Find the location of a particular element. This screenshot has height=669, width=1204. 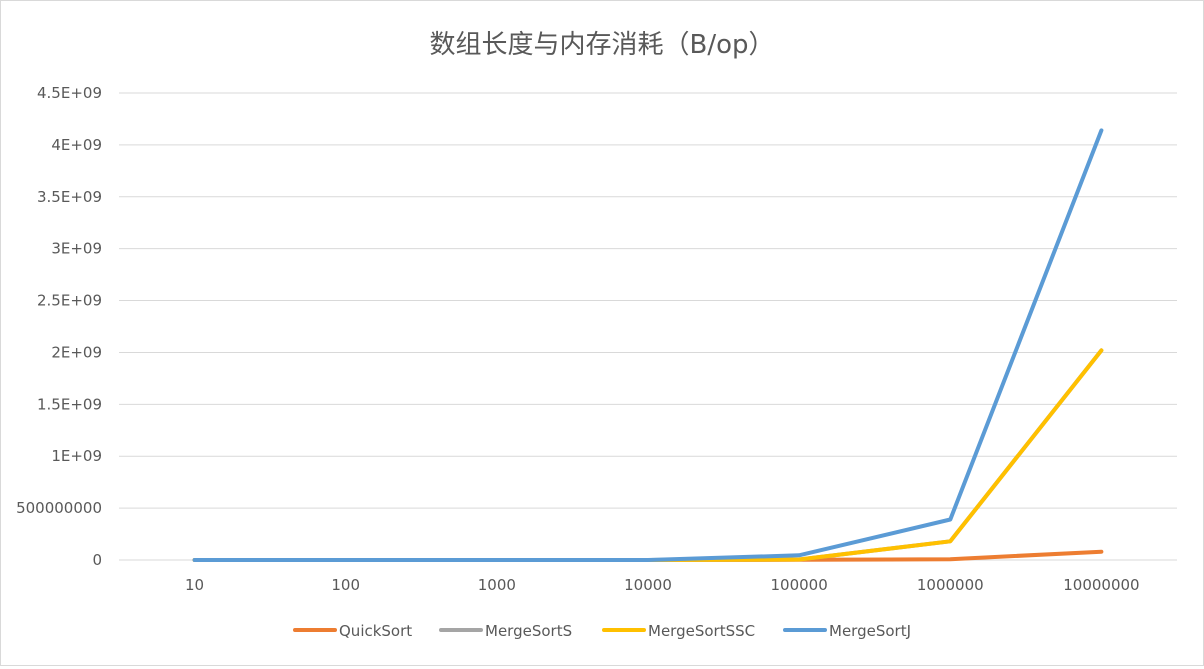

y-tick-label: 3E+09 is located at coordinates (76, 249).